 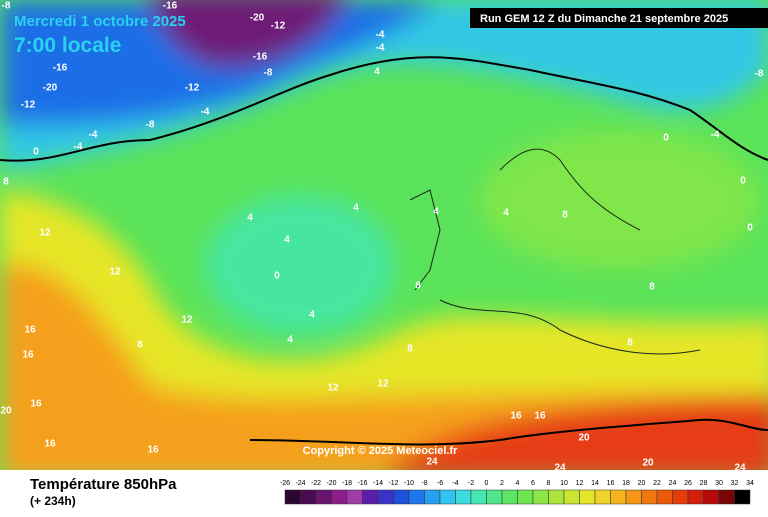 I want to click on scale-tick-label: 8, so click(x=549, y=483).